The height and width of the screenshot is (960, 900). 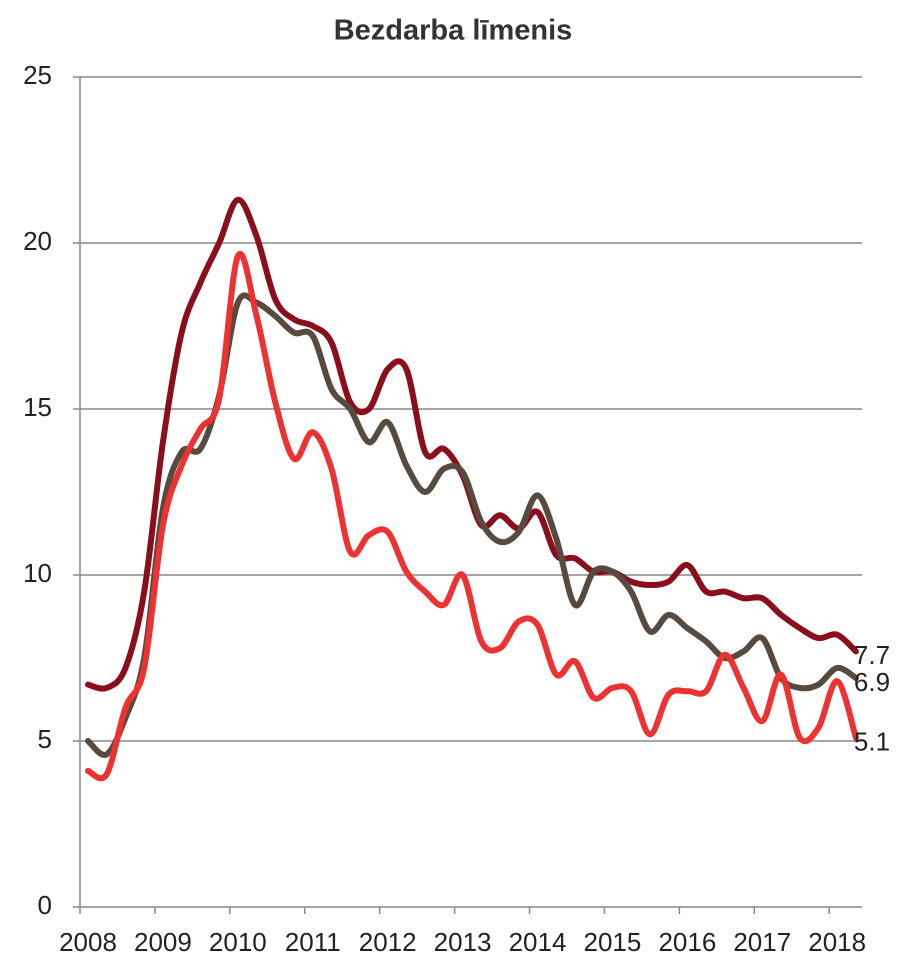 I want to click on x-tick-label: 2017, so click(x=762, y=942).